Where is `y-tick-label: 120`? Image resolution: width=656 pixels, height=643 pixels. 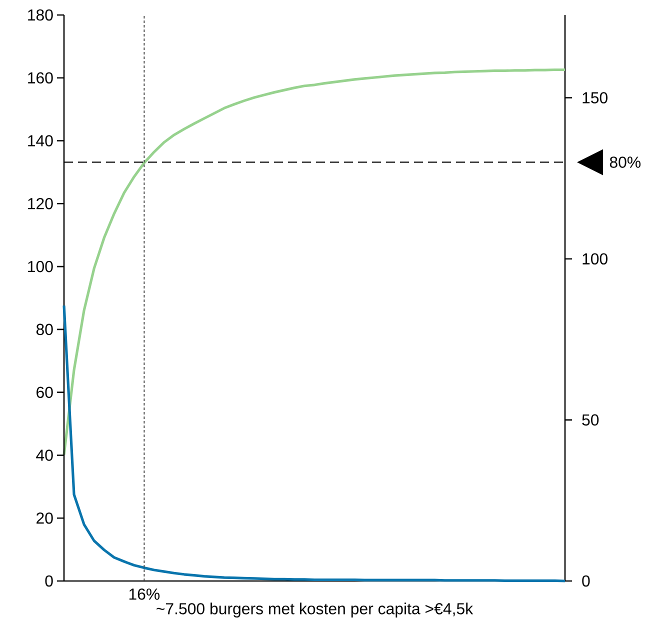 y-tick-label: 120 is located at coordinates (40, 204).